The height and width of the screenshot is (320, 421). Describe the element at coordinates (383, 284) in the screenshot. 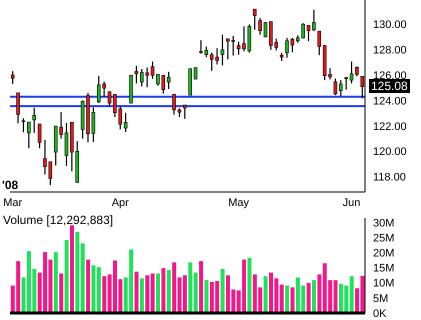

I see `y-tick-label: 10M` at that location.